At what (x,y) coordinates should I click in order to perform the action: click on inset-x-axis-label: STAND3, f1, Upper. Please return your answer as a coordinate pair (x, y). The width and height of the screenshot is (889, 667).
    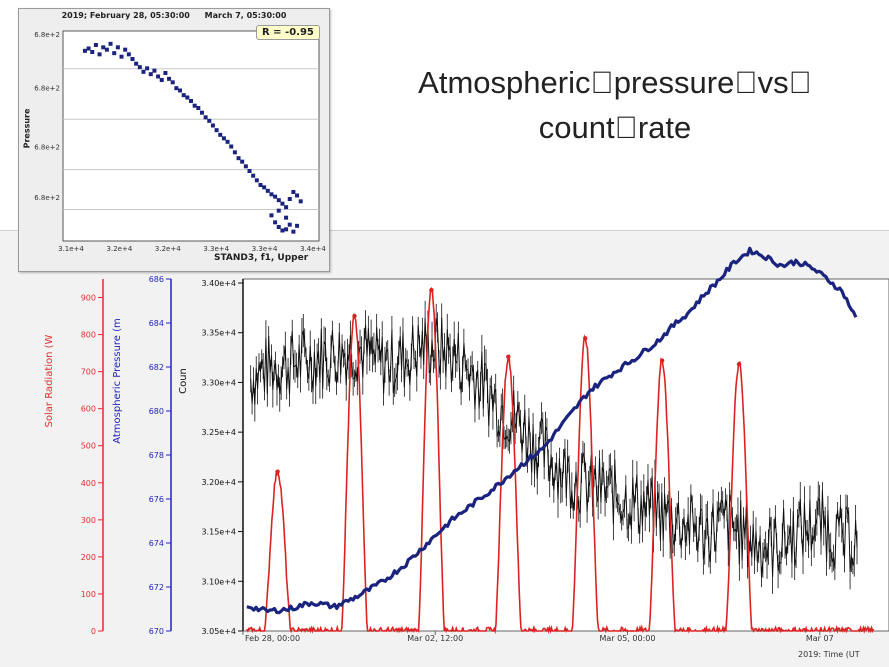
    Looking at the image, I should click on (261, 258).